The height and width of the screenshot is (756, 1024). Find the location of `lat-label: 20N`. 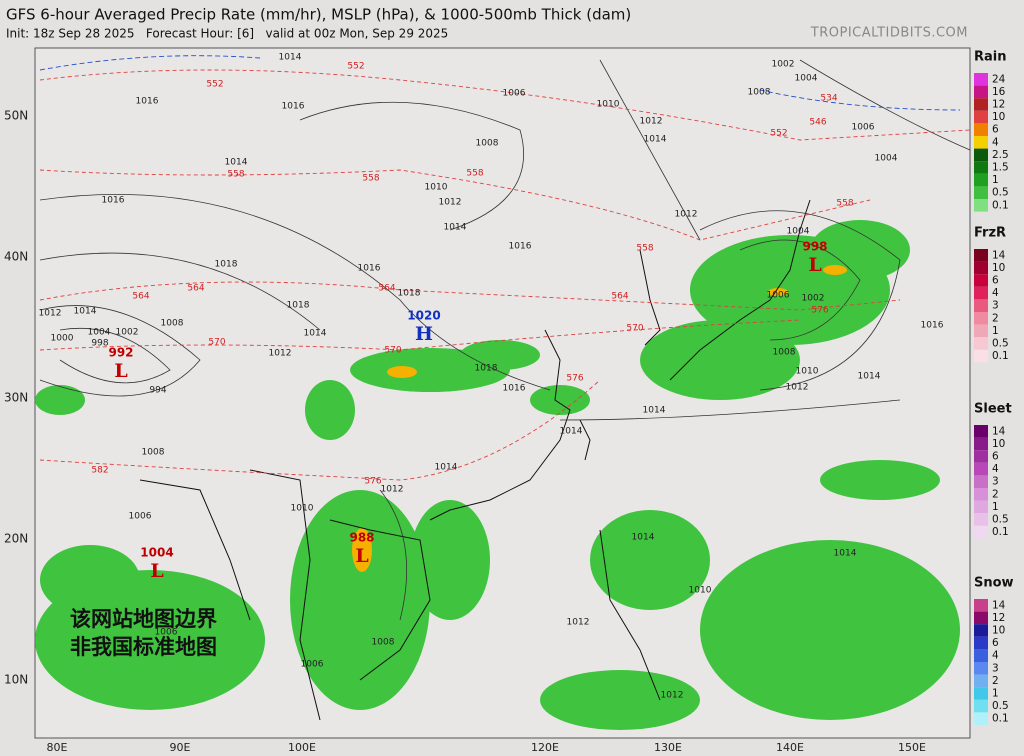

lat-label: 20N is located at coordinates (16, 539).